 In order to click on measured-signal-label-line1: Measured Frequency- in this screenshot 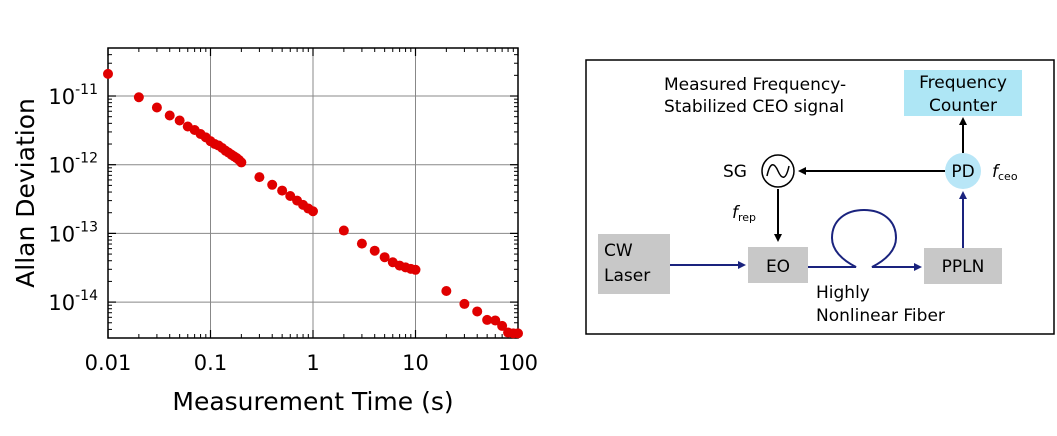, I will do `click(755, 85)`.